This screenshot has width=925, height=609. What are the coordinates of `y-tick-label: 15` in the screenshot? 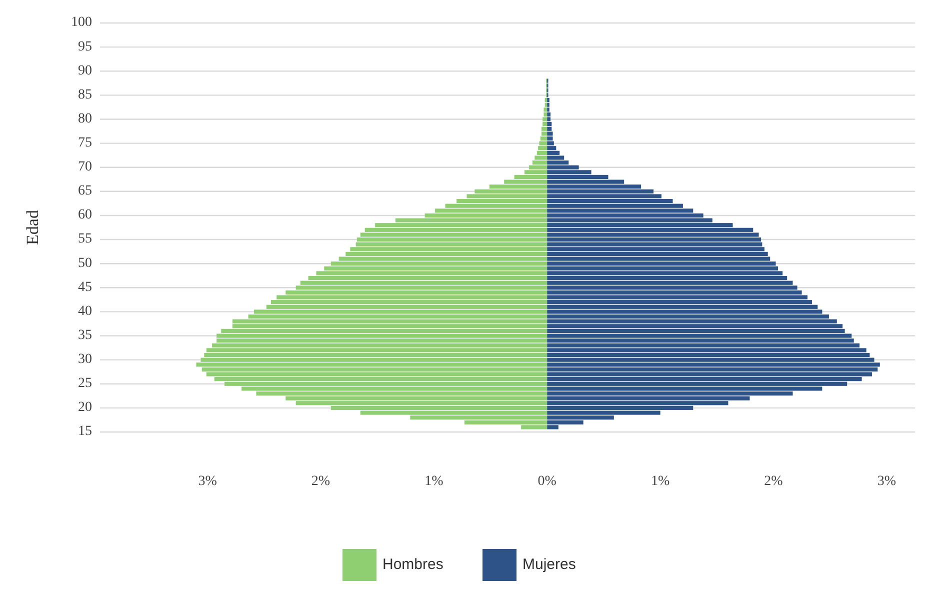 It's located at (85, 432).